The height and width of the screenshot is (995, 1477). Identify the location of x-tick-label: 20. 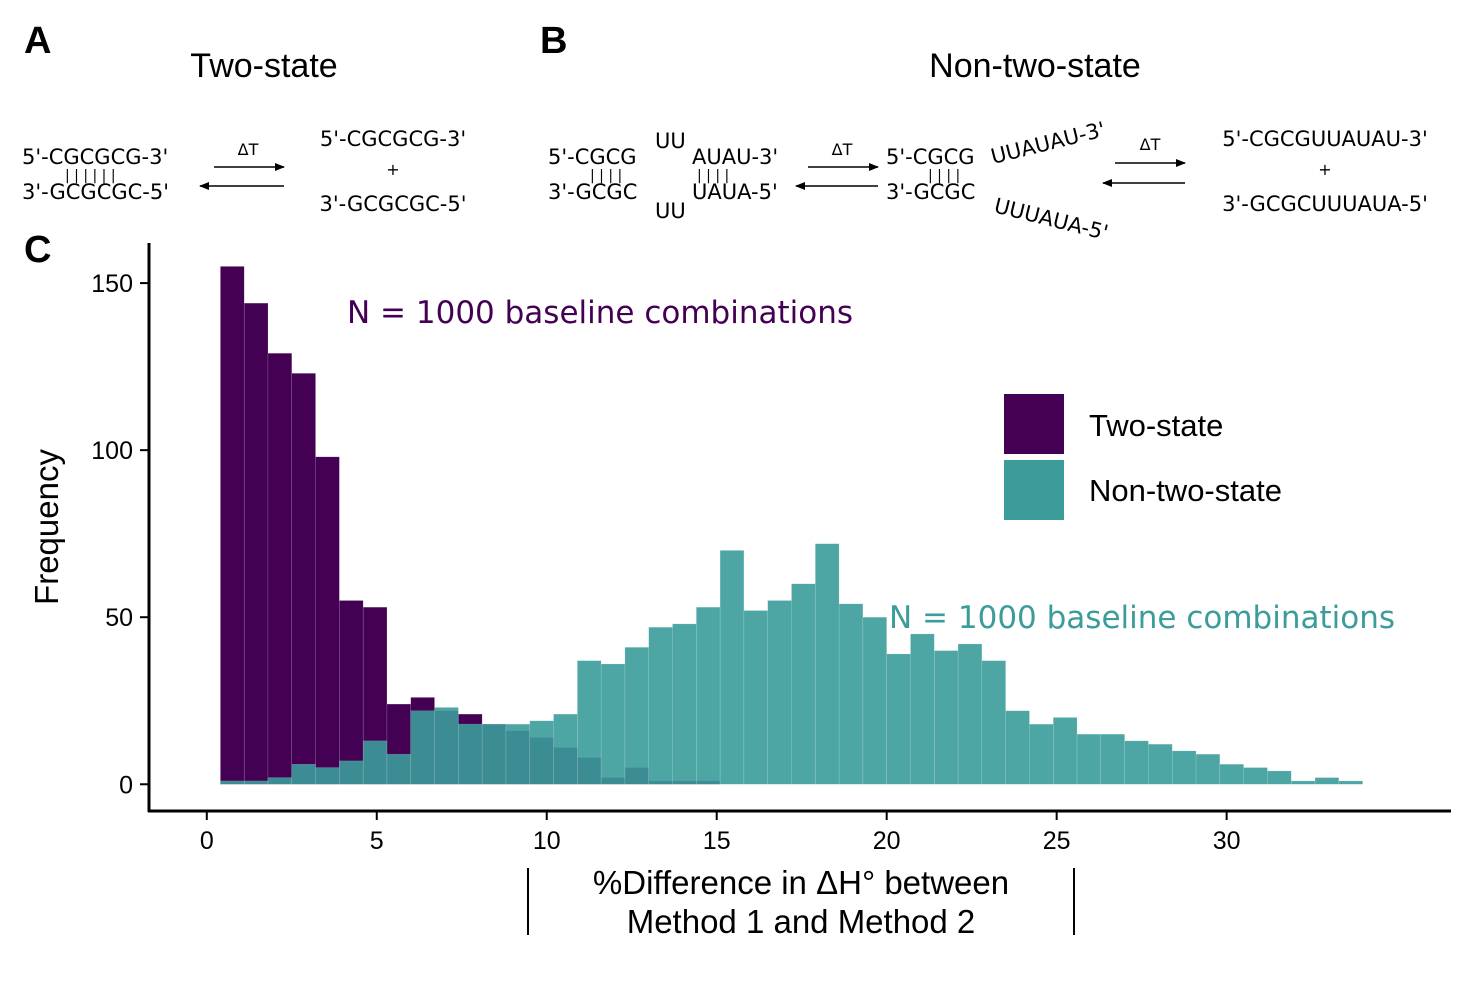
(887, 841).